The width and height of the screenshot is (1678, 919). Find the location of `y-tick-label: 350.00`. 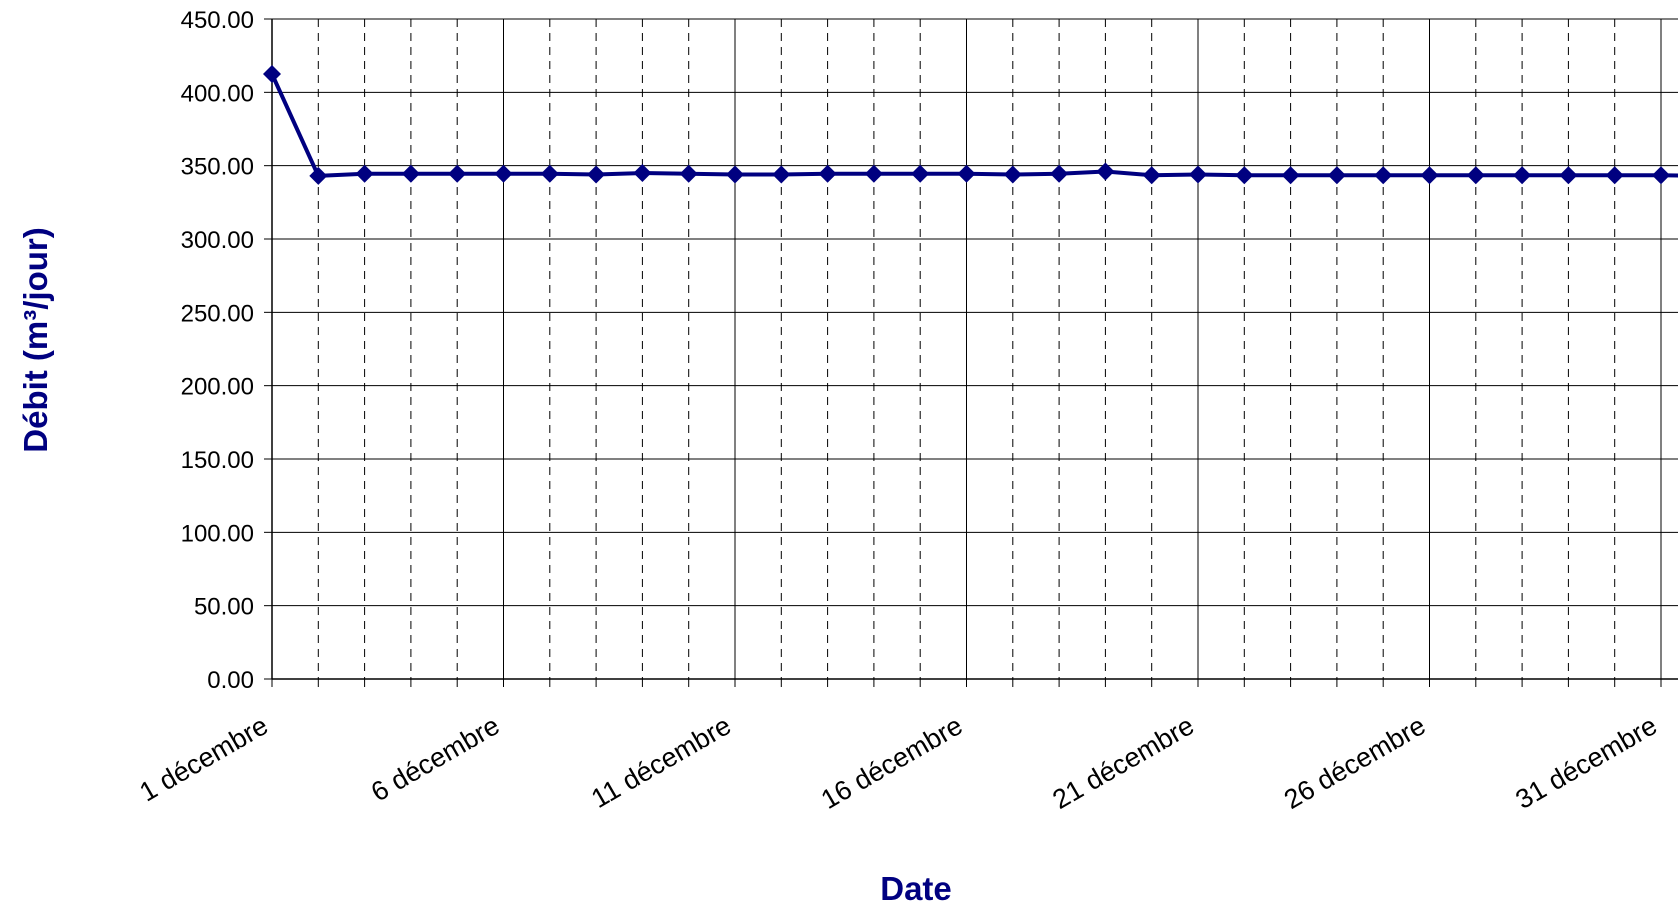

y-tick-label: 350.00 is located at coordinates (217, 167).